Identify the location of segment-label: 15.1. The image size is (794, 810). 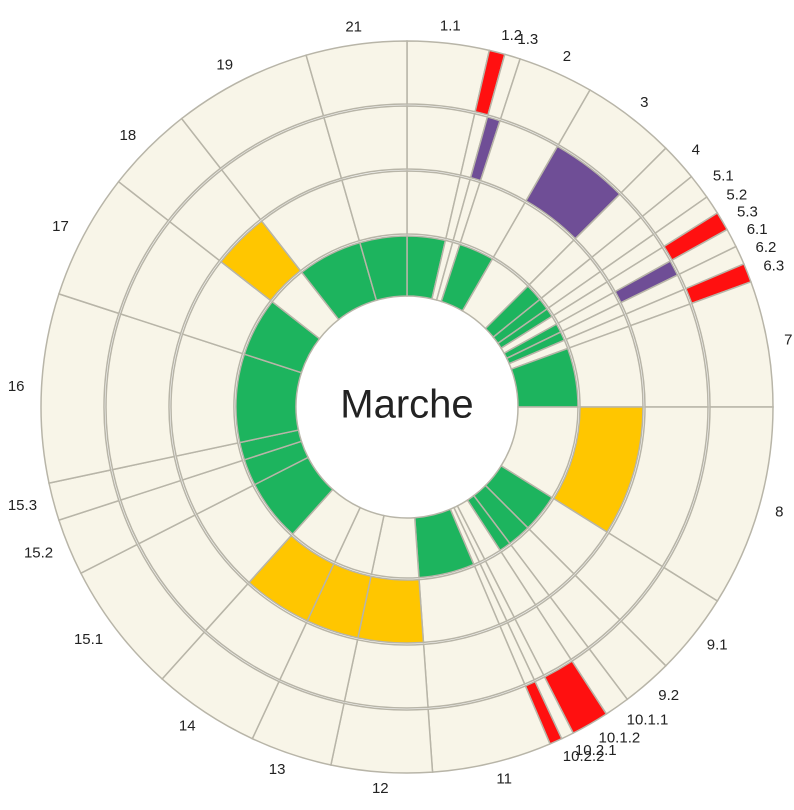
(88, 639).